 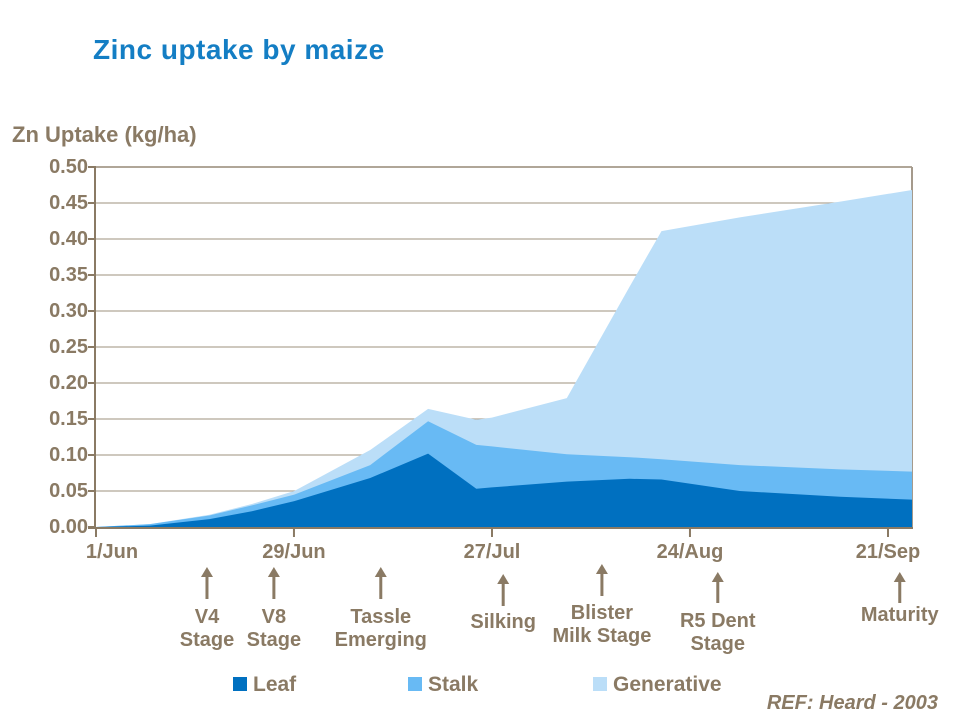 What do you see at coordinates (68, 419) in the screenshot?
I see `y-tick-label: 0.15` at bounding box center [68, 419].